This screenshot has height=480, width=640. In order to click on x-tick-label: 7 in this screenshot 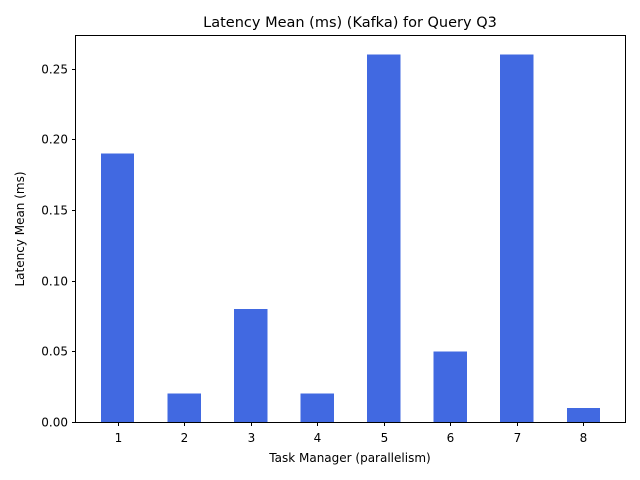, I will do `click(518, 438)`.